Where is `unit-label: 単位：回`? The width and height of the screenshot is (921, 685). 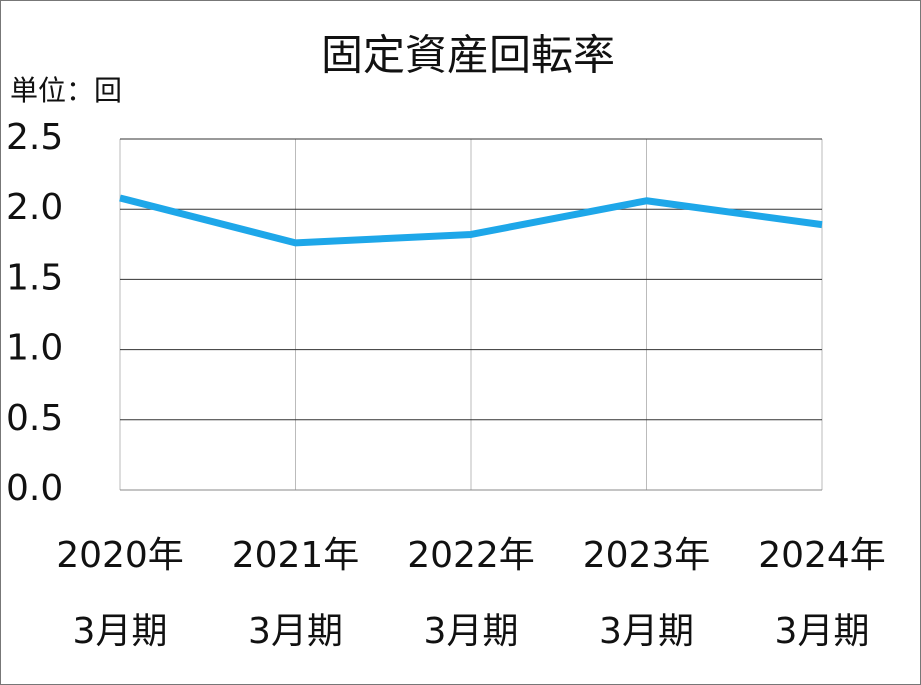
unit-label: 単位：回 is located at coordinates (66, 90).